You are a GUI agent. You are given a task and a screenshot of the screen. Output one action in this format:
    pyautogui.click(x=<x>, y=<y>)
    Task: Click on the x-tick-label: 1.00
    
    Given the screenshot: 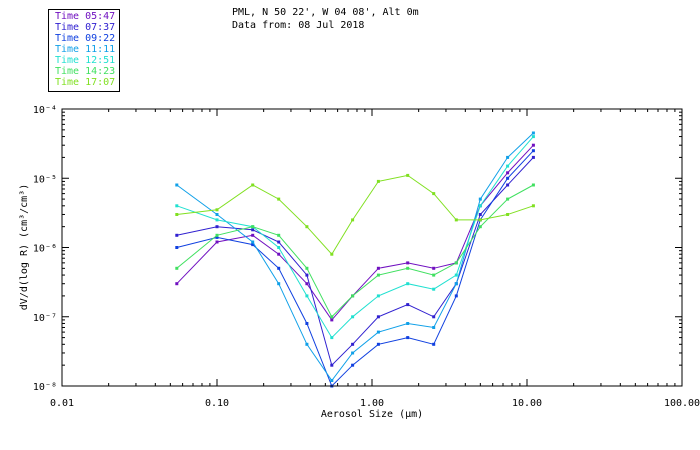 What is the action you would take?
    pyautogui.click(x=372, y=403)
    